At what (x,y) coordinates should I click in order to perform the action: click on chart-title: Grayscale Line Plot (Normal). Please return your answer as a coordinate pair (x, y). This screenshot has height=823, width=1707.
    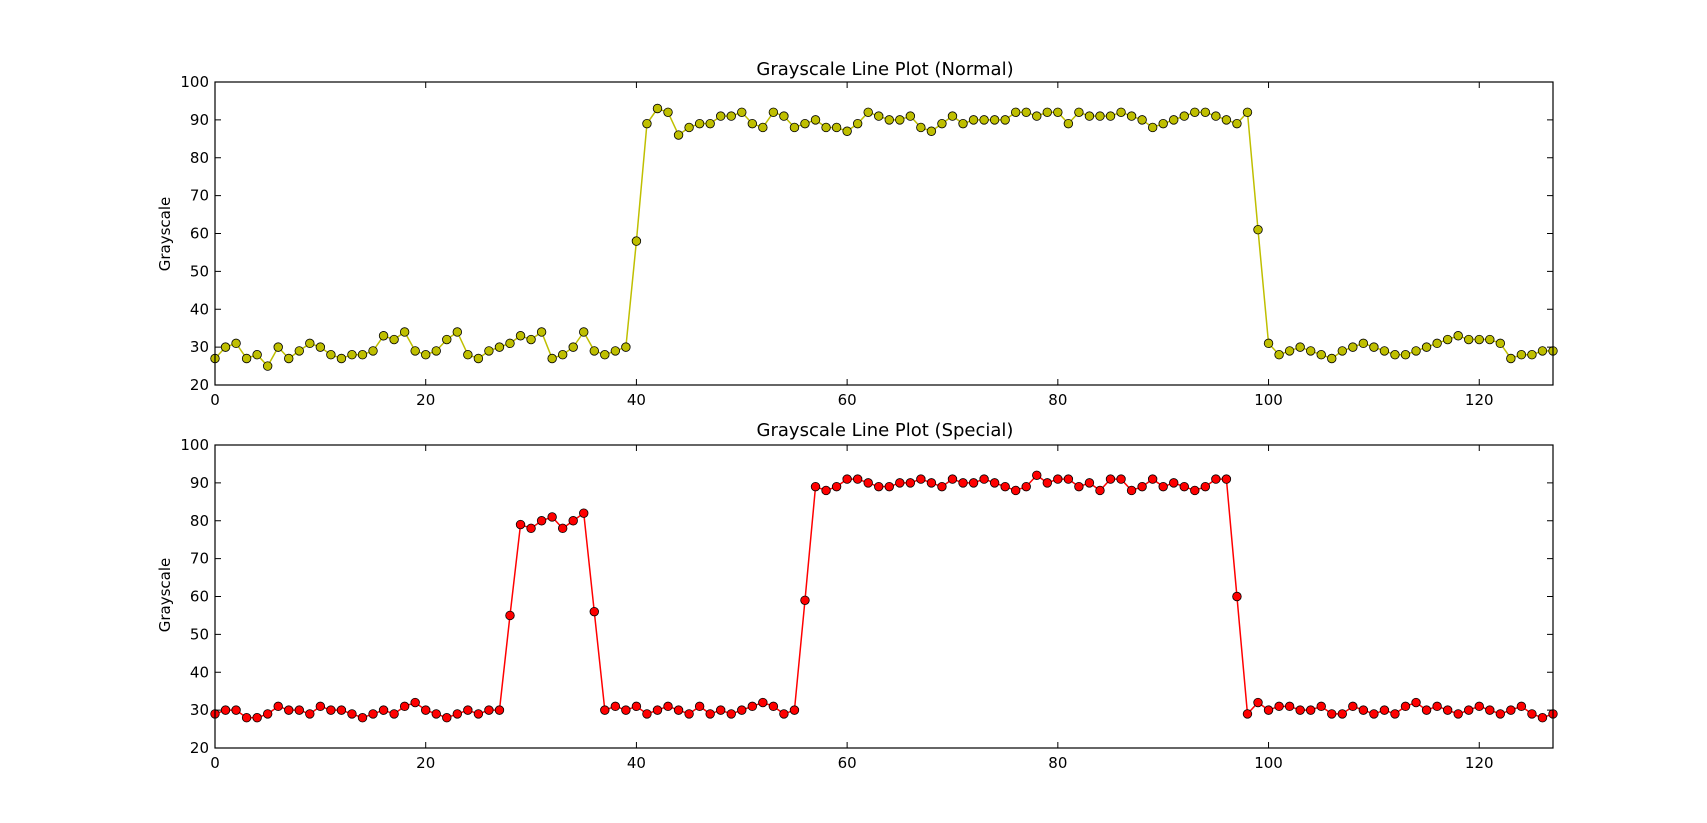
    Looking at the image, I should click on (884, 69).